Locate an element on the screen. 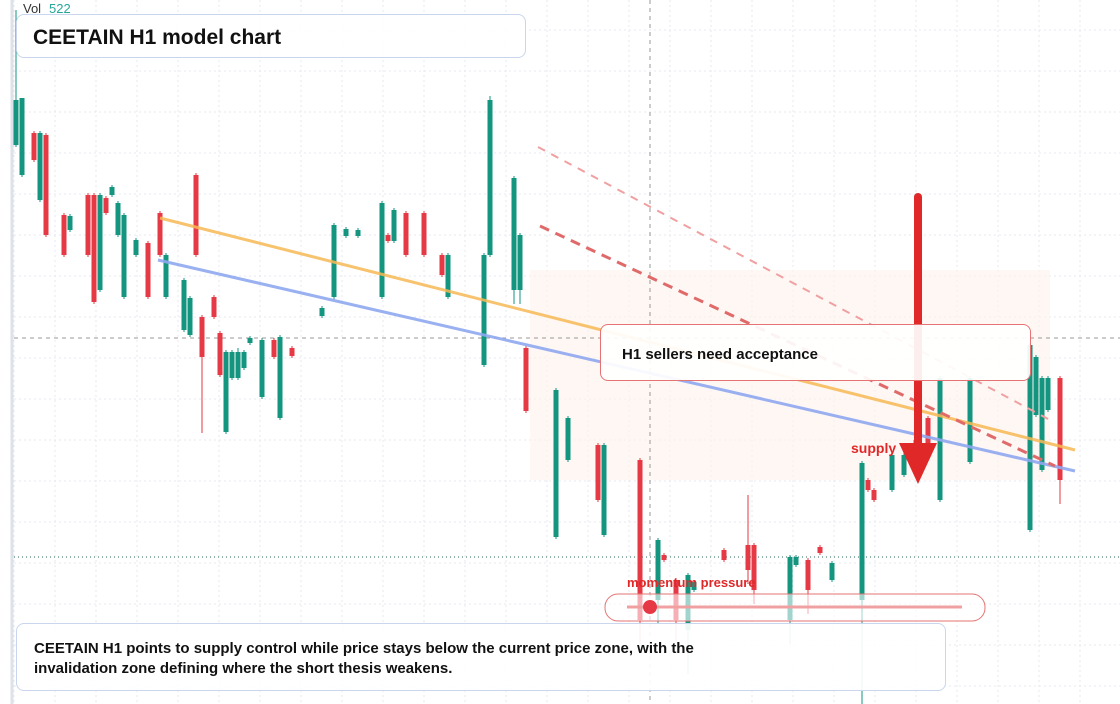  title-box: CEETAIN H1 model chart is located at coordinates (271, 36).